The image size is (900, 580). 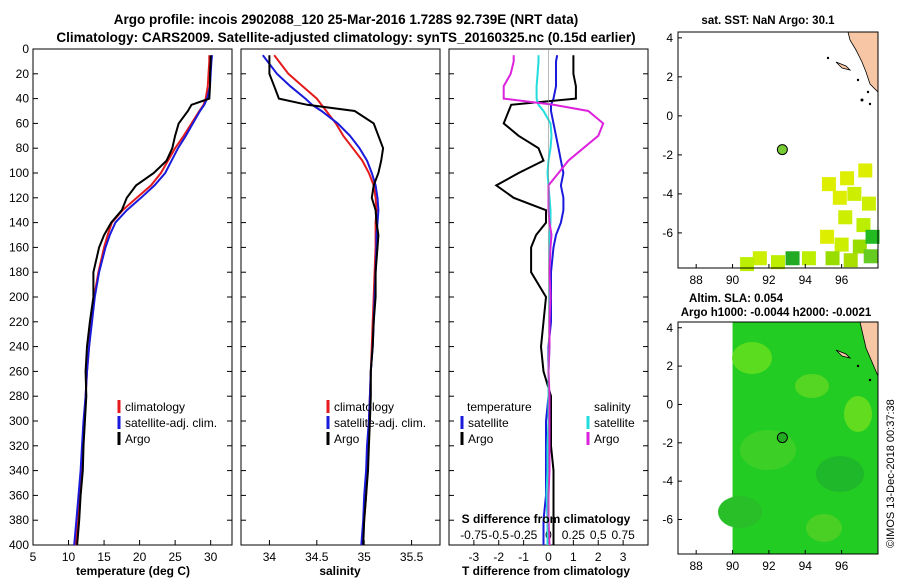 What do you see at coordinates (19, 247) in the screenshot?
I see `depth-tick-label: 160` at bounding box center [19, 247].